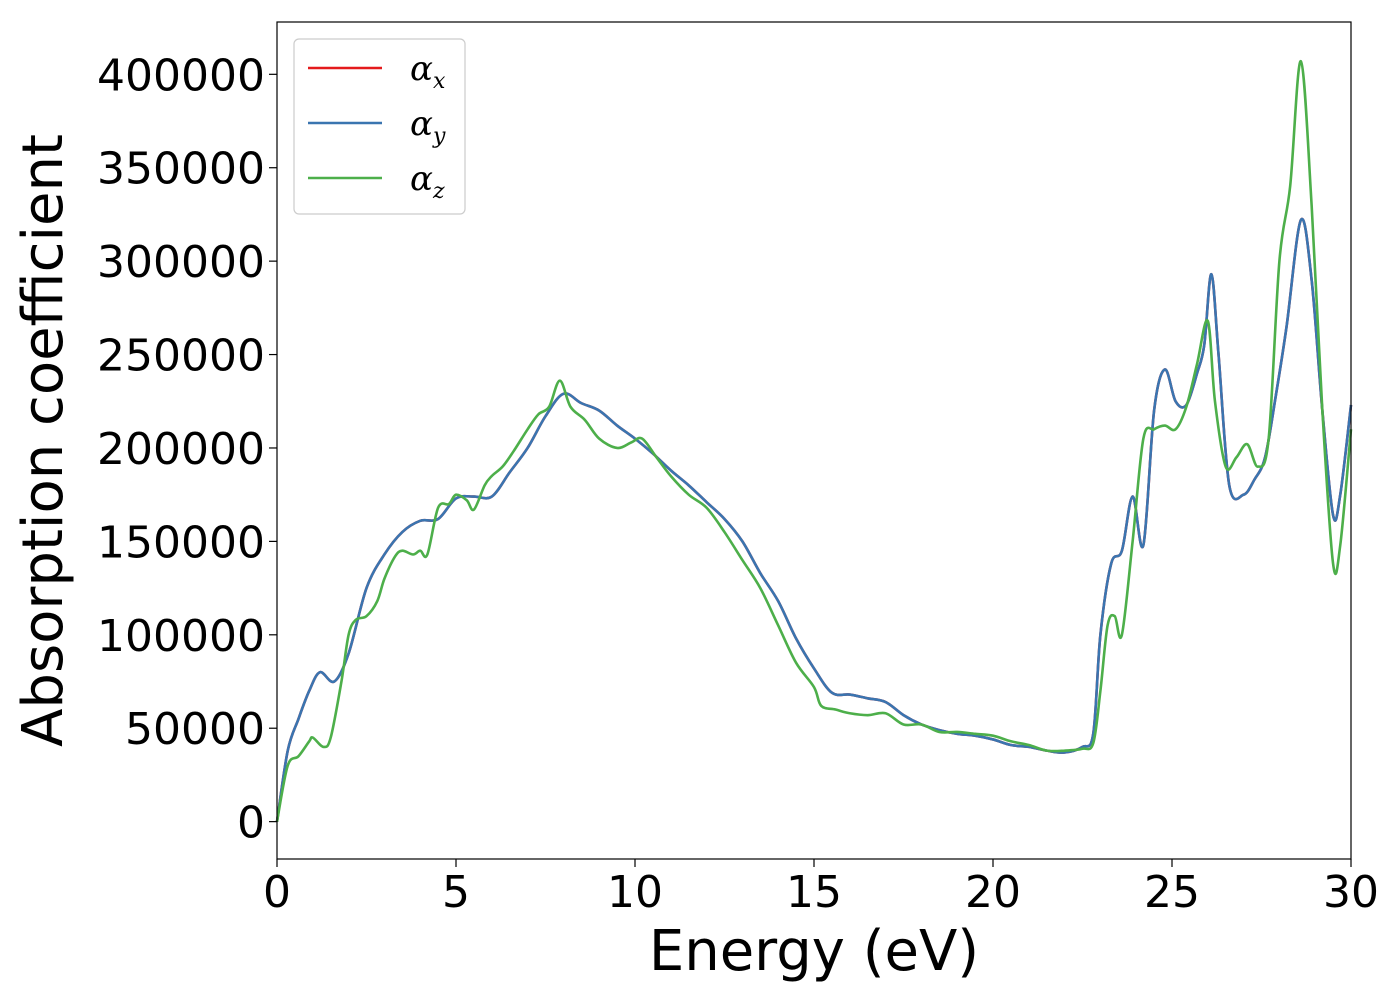  What do you see at coordinates (379, 126) in the screenshot?
I see `legend-box` at bounding box center [379, 126].